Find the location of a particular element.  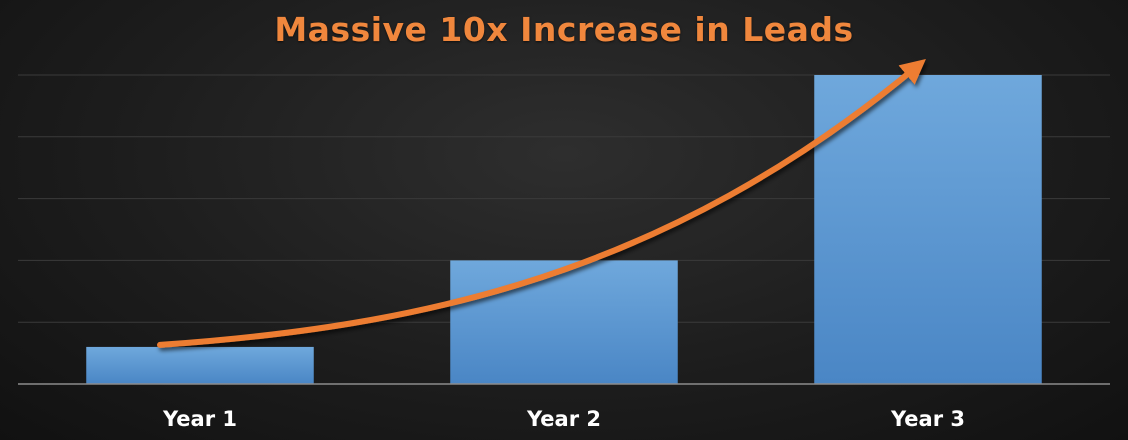

x-tick-label: Year 3 is located at coordinates (927, 419).